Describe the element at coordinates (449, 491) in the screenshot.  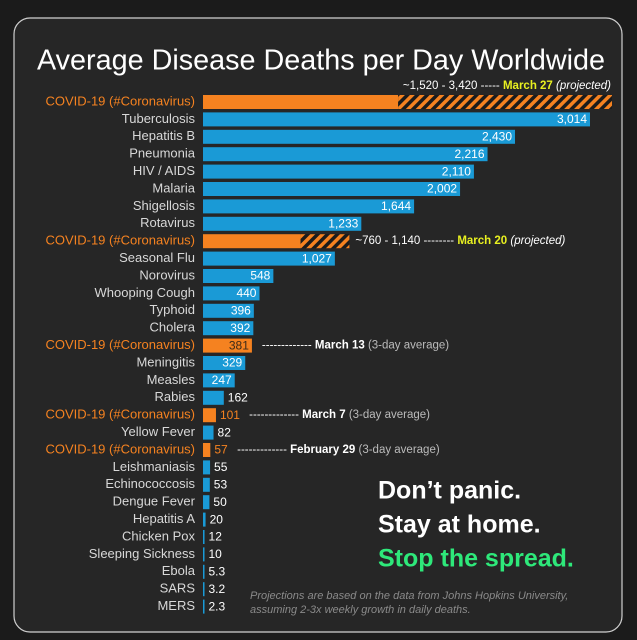
I see `slogan: Don’t panic.` at that location.